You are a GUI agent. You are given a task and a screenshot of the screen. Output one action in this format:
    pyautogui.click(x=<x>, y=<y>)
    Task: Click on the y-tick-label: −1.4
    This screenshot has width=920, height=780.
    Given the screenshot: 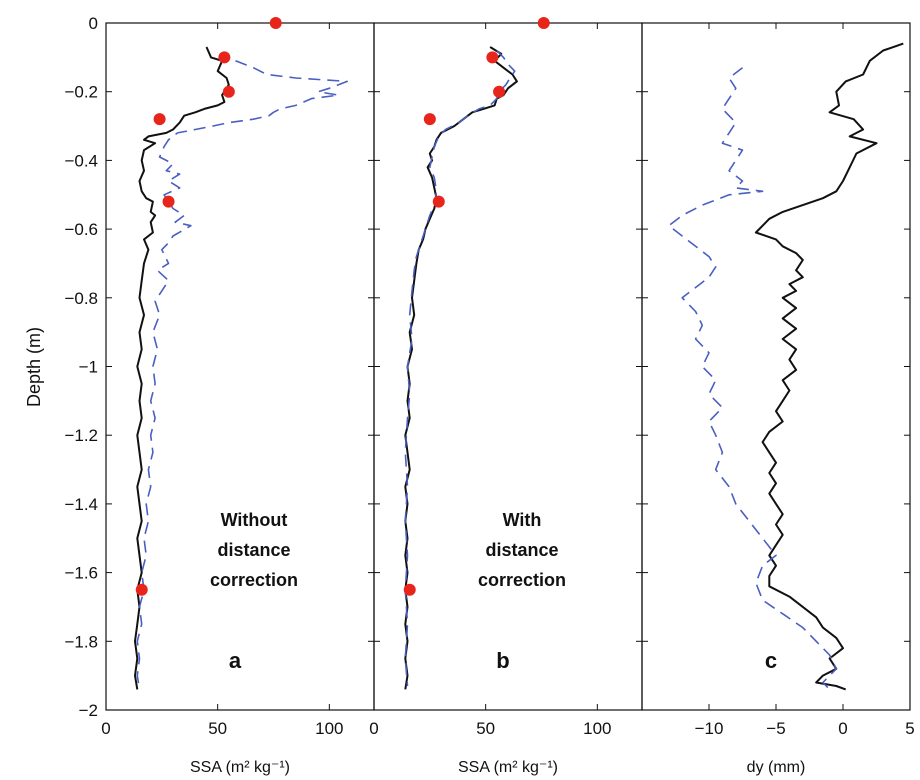 What is the action you would take?
    pyautogui.click(x=81, y=504)
    